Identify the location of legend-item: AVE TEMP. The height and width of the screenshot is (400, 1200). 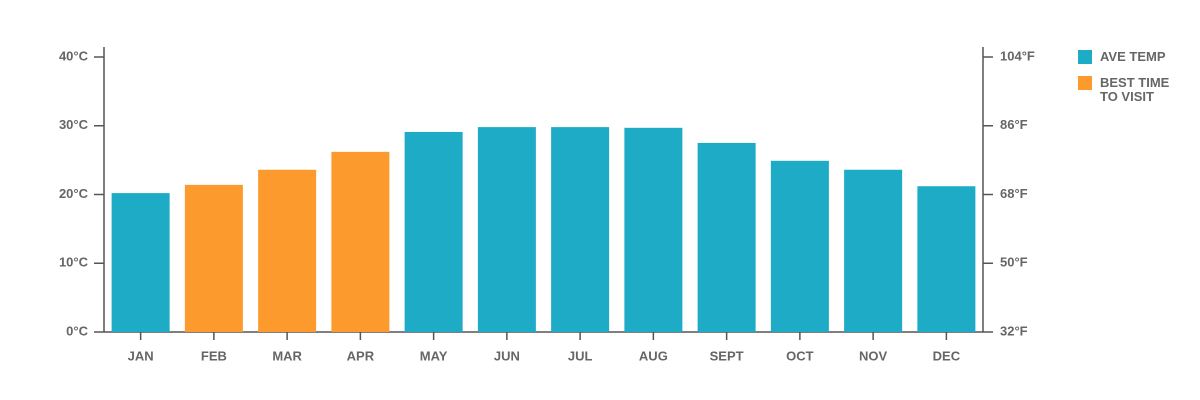
(1133, 57).